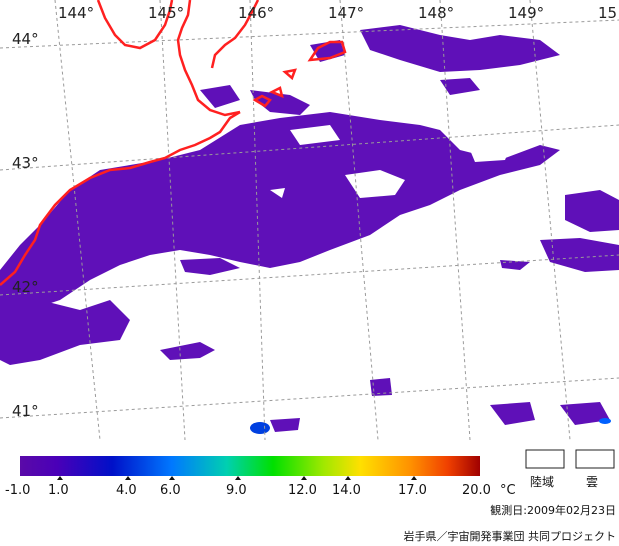  I want to click on lat-label-44: 44°, so click(25, 39).